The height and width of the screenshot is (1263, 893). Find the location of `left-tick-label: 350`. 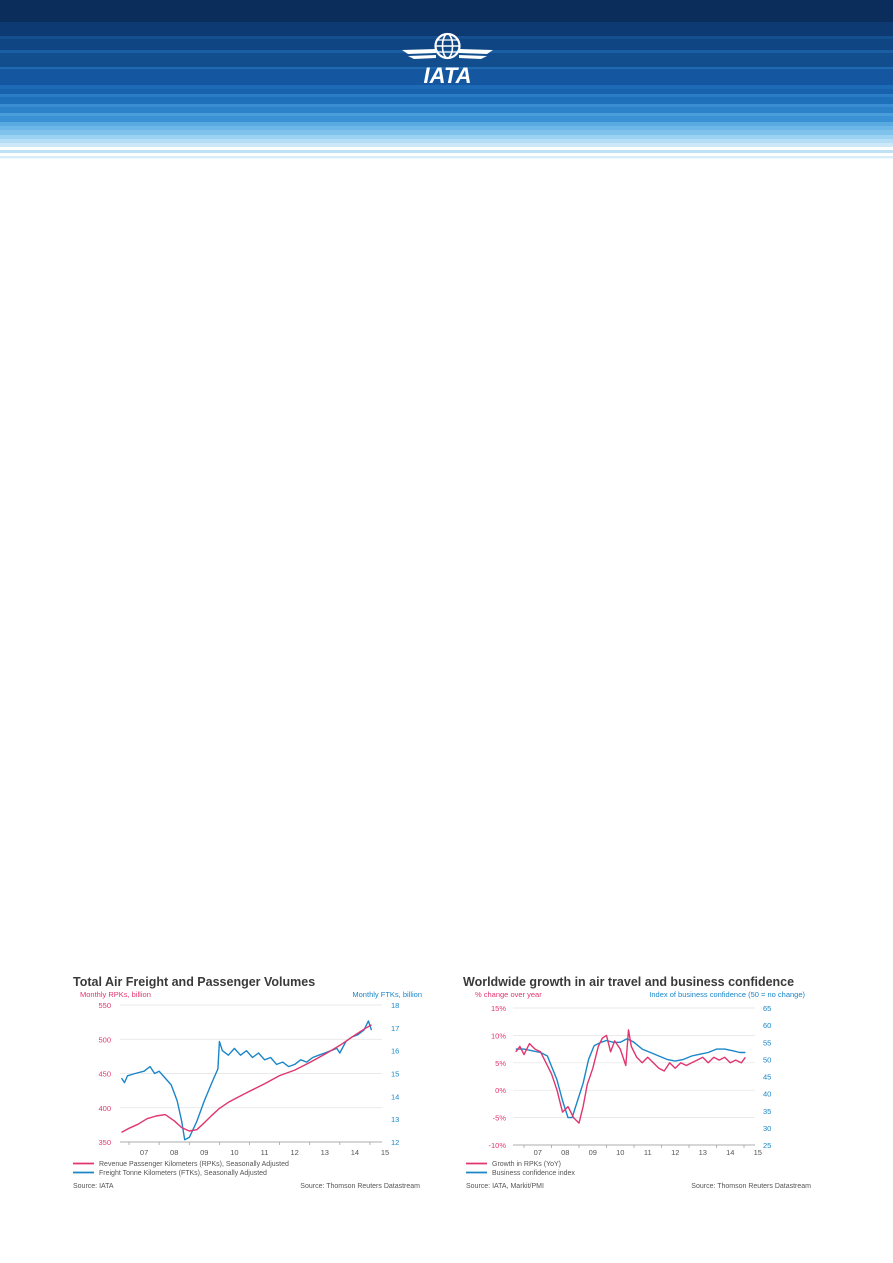

left-tick-label: 350 is located at coordinates (104, 1142).